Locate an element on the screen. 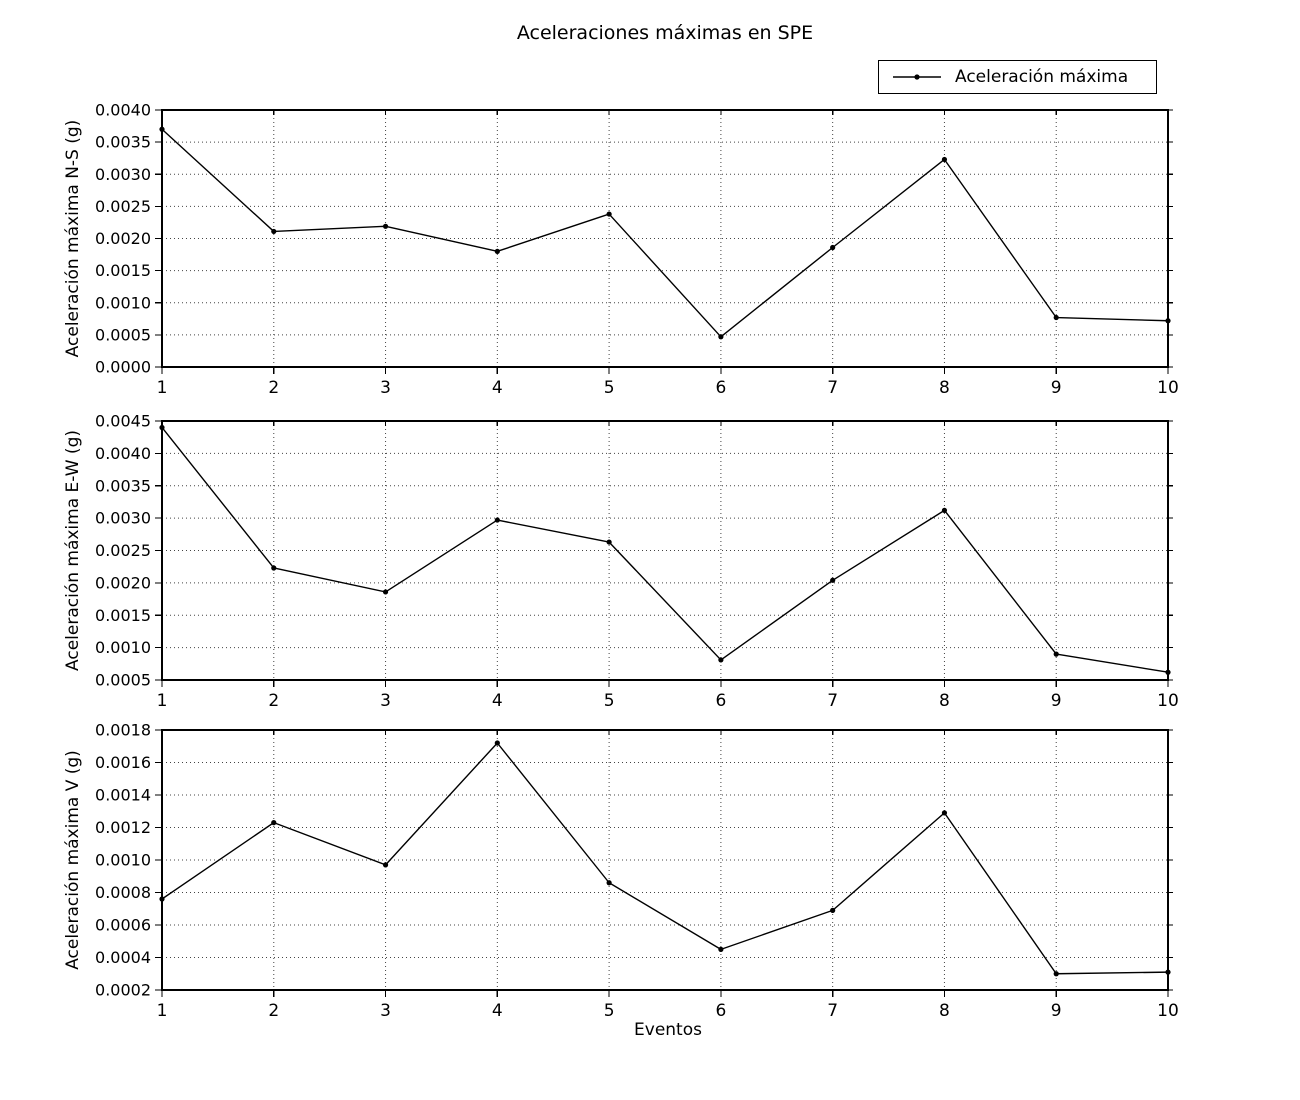  y-tick-label: 0.0012 is located at coordinates (123, 827).